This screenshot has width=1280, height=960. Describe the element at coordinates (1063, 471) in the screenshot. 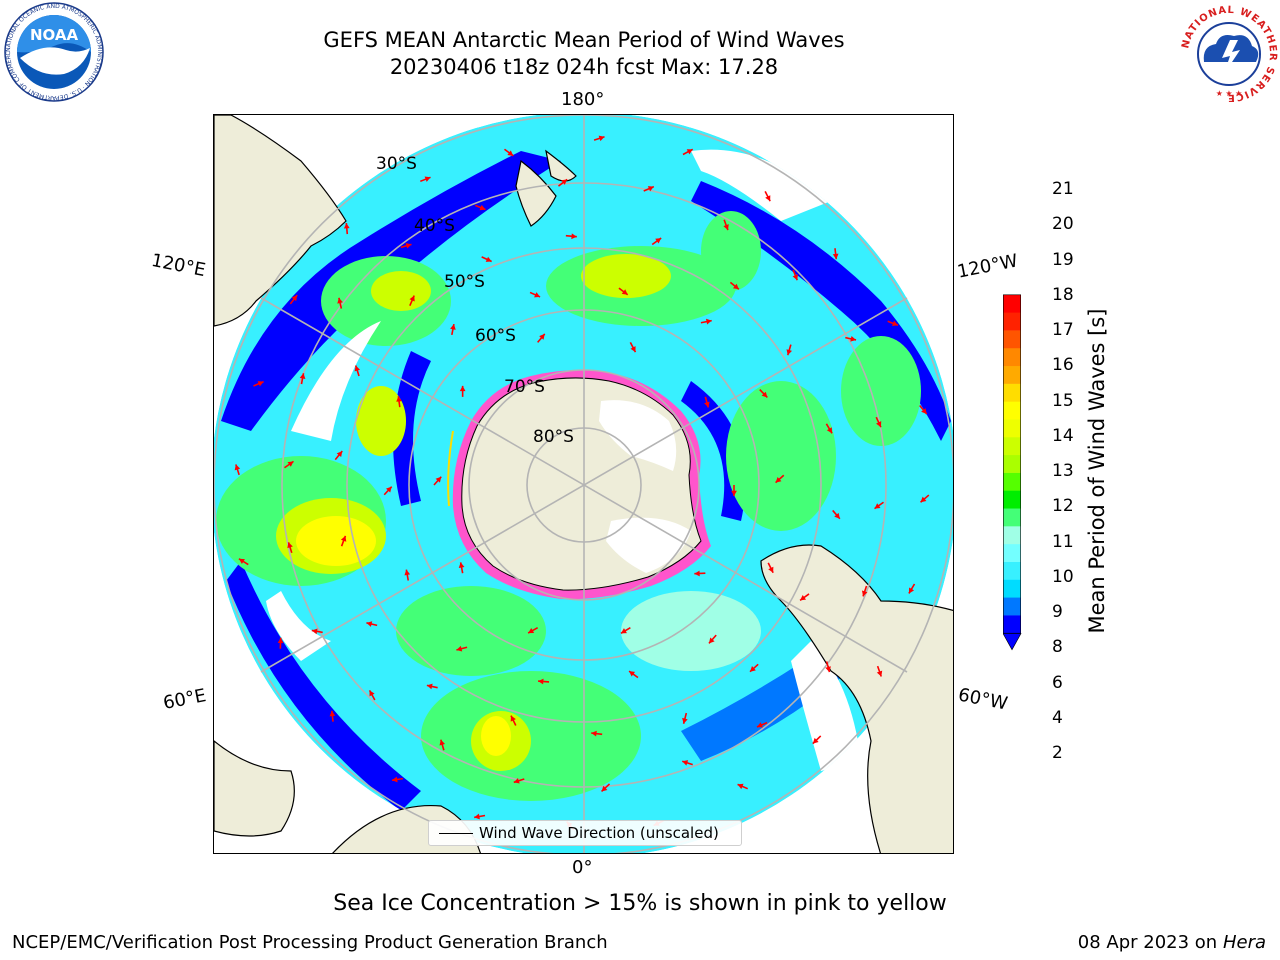

I see `colorbar-tick-label: 13` at that location.